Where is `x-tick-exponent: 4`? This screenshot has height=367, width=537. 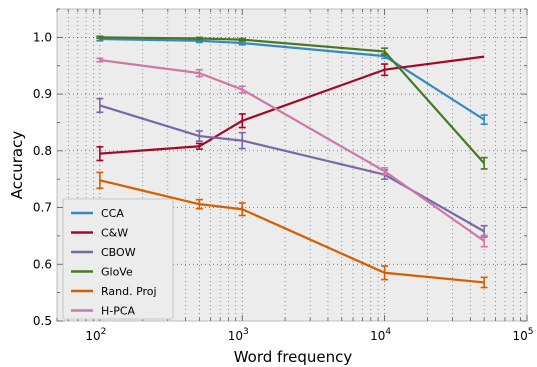 x-tick-exponent: 4 is located at coordinates (388, 332).